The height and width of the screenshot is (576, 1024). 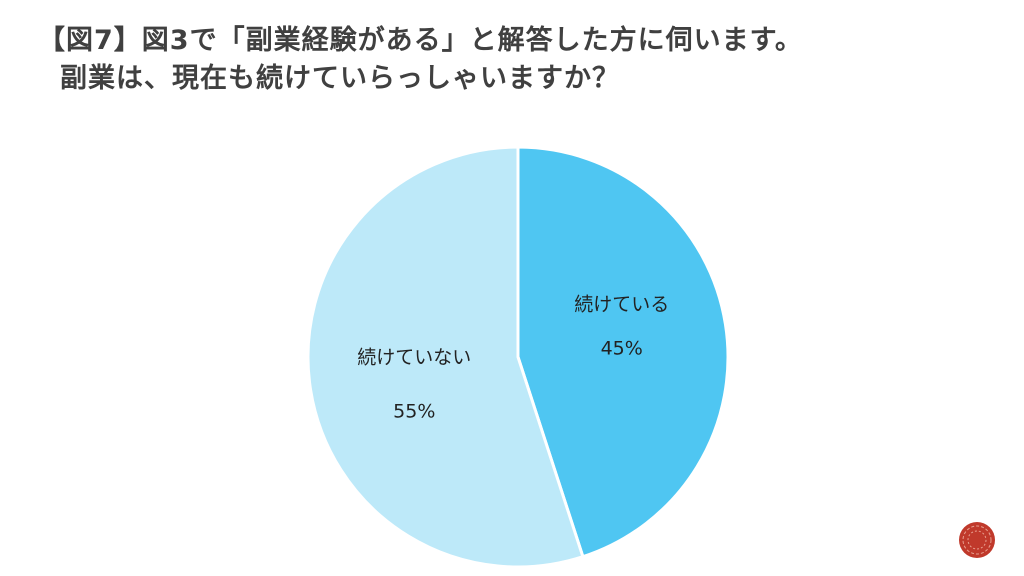 I want to click on title-line-1: 【図7】図3で「副業経験がある」と解答した方に伺います。, so click(x=420, y=40).